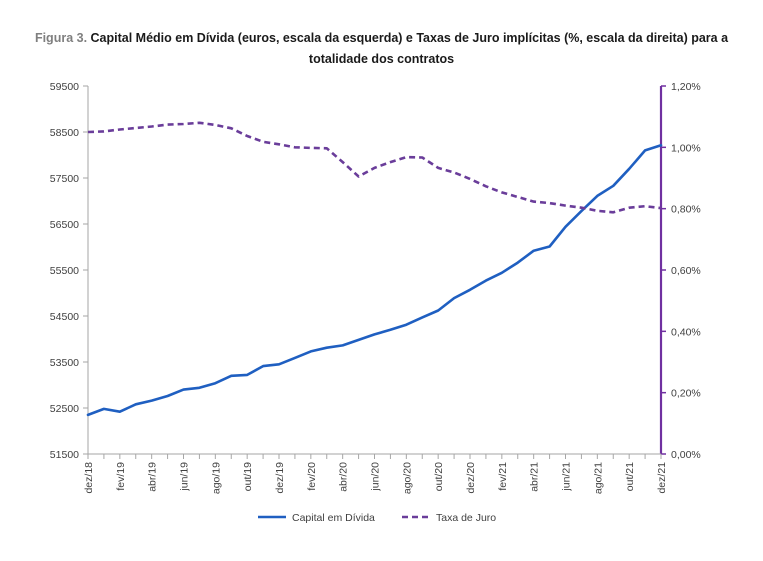 The height and width of the screenshot is (561, 763). I want to click on right-y-tick-label: 0,60%, so click(686, 271).